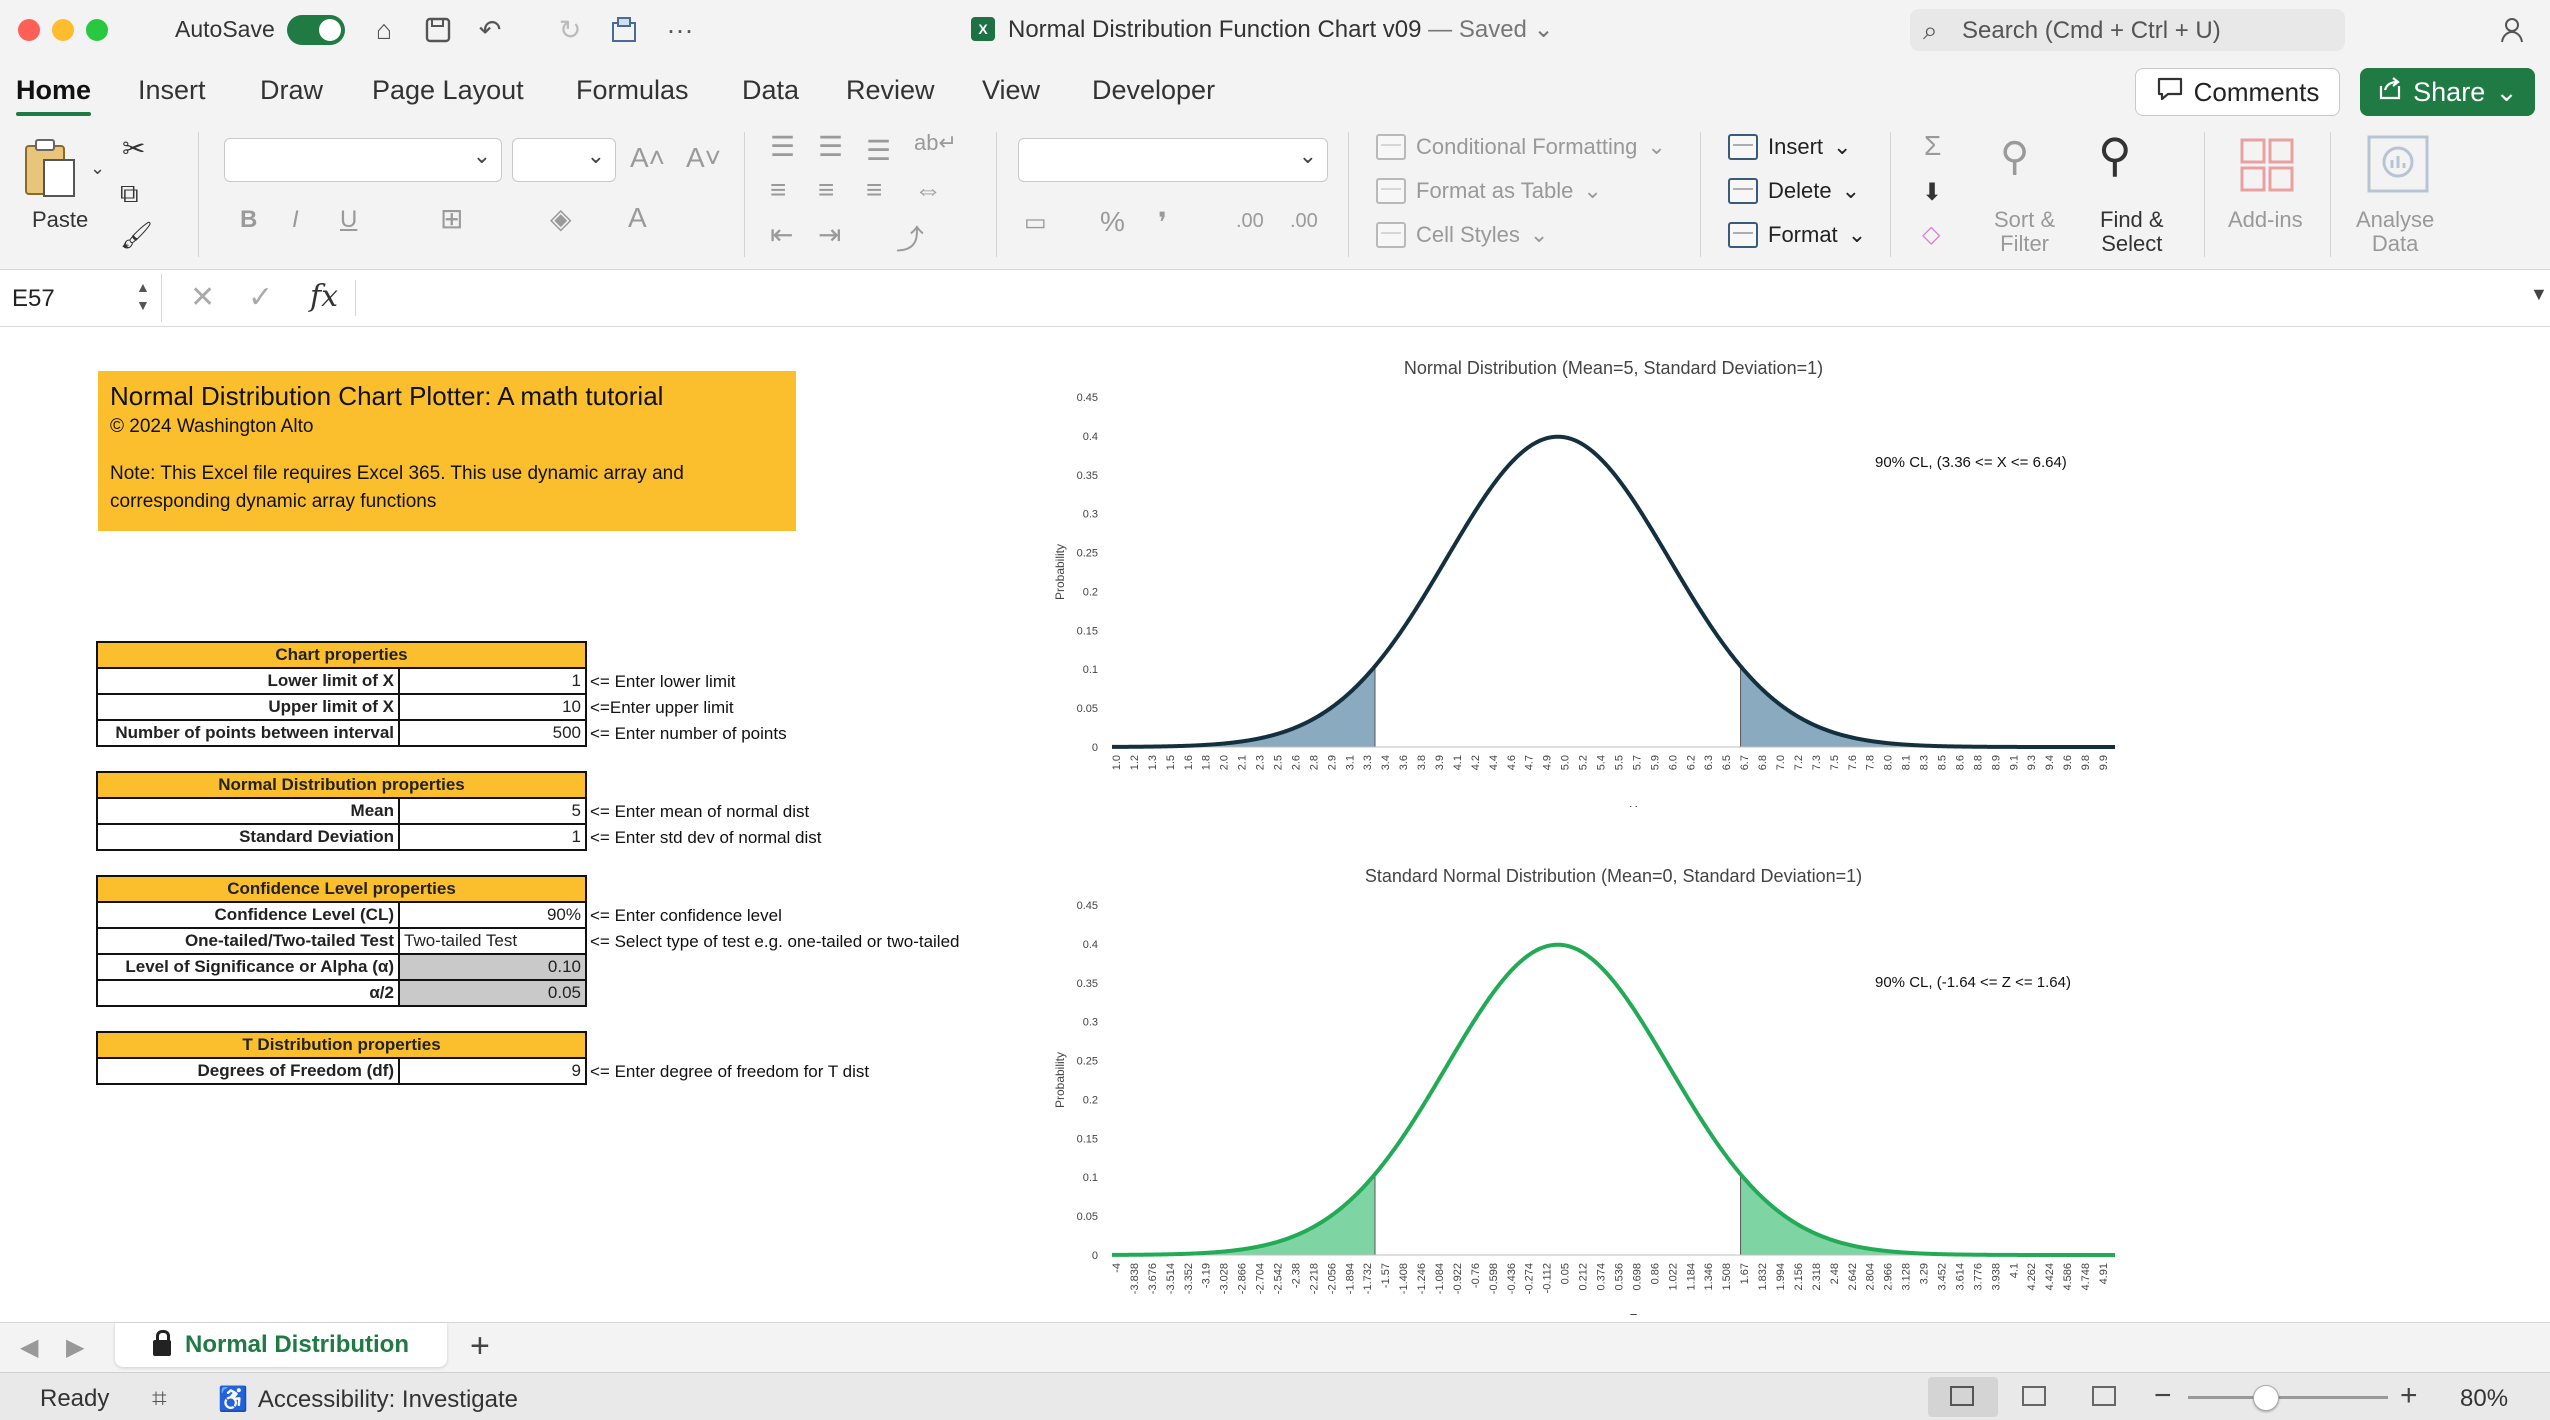 The width and height of the screenshot is (2550, 1420). I want to click on half-alpha-cell: 0.05, so click(492, 993).